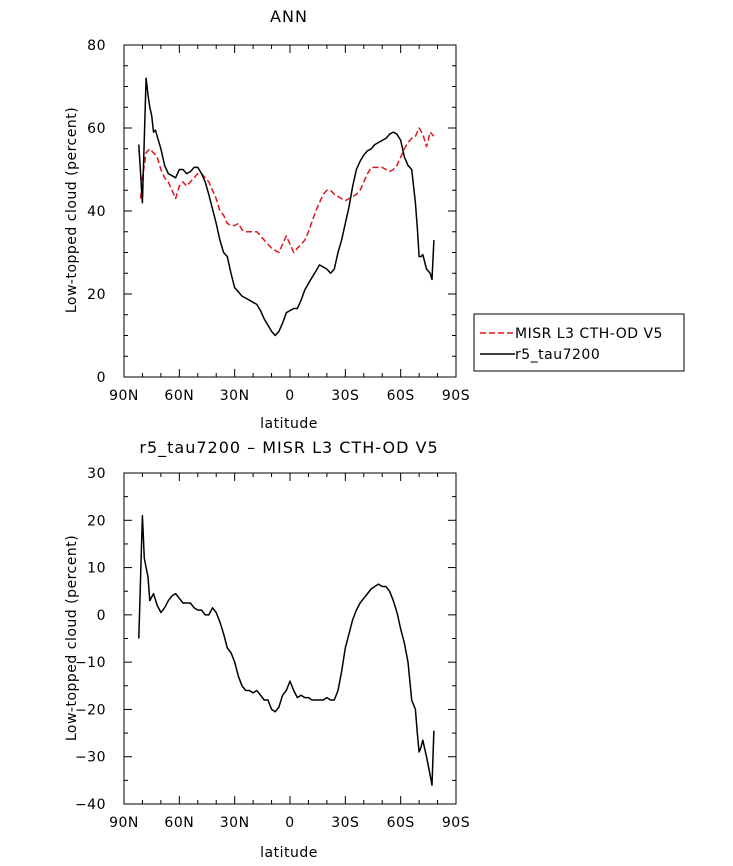 The width and height of the screenshot is (733, 866). I want to click on bottom-x-tick-label: 0, so click(289, 823).